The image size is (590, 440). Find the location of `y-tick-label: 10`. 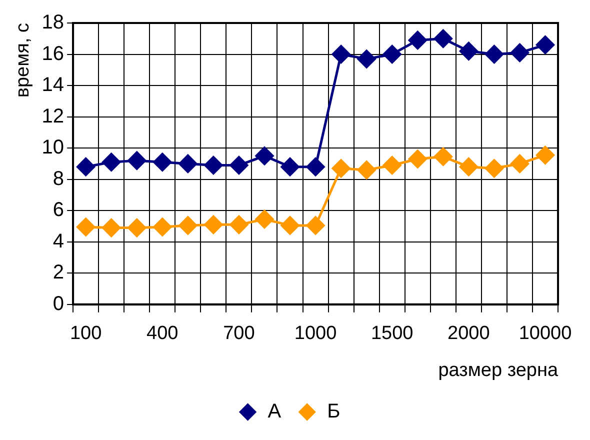

y-tick-label: 10 is located at coordinates (53, 147).